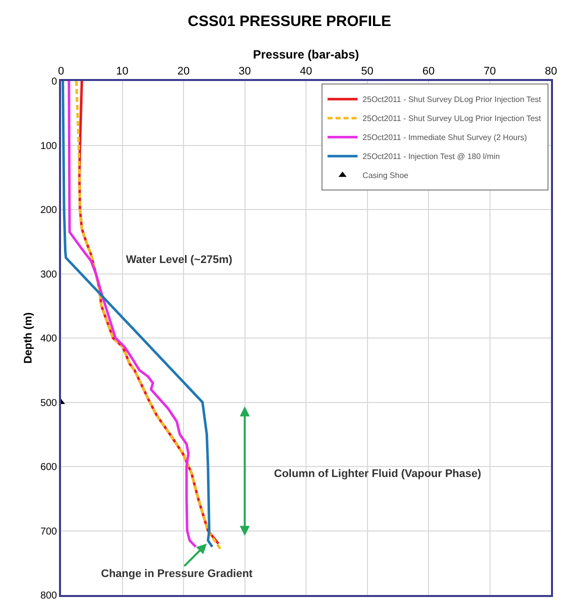 Image resolution: width=579 pixels, height=610 pixels. What do you see at coordinates (452, 119) in the screenshot?
I see `legend-label: 25Oct2011 - Shut Survey ULog Prior Injection Test` at bounding box center [452, 119].